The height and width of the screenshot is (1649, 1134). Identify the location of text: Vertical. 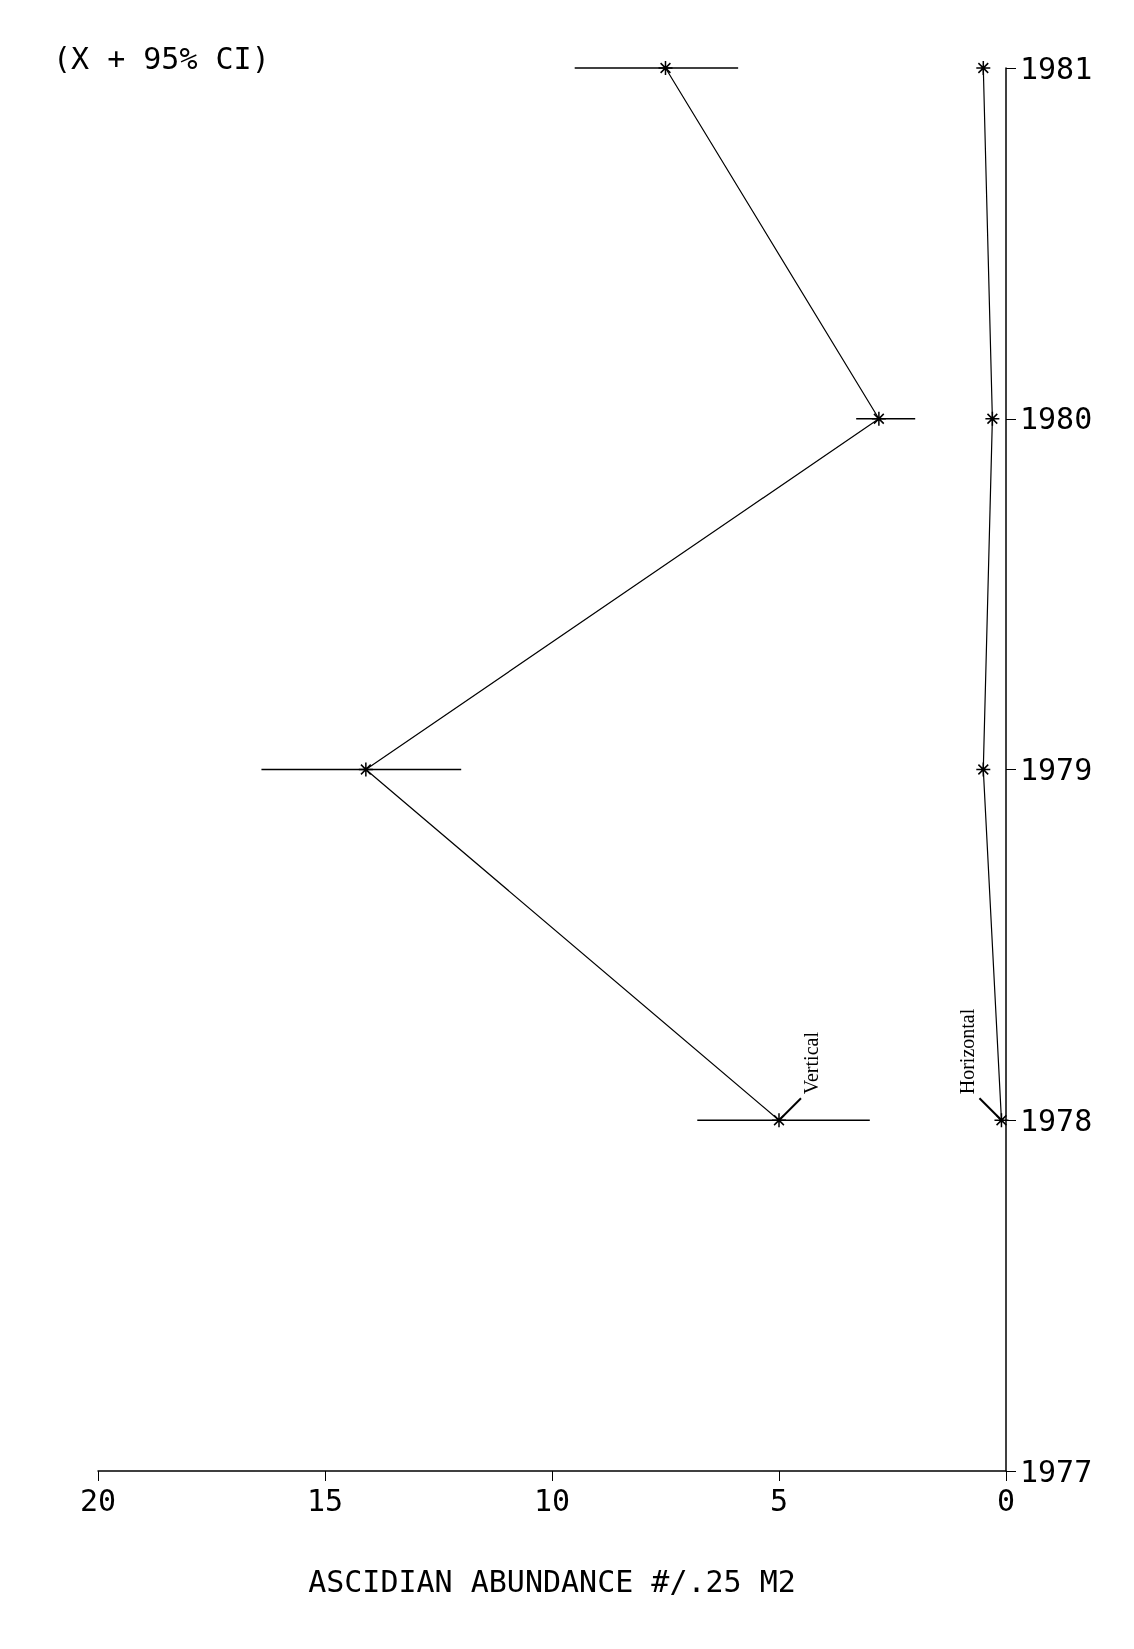
(811, 1063).